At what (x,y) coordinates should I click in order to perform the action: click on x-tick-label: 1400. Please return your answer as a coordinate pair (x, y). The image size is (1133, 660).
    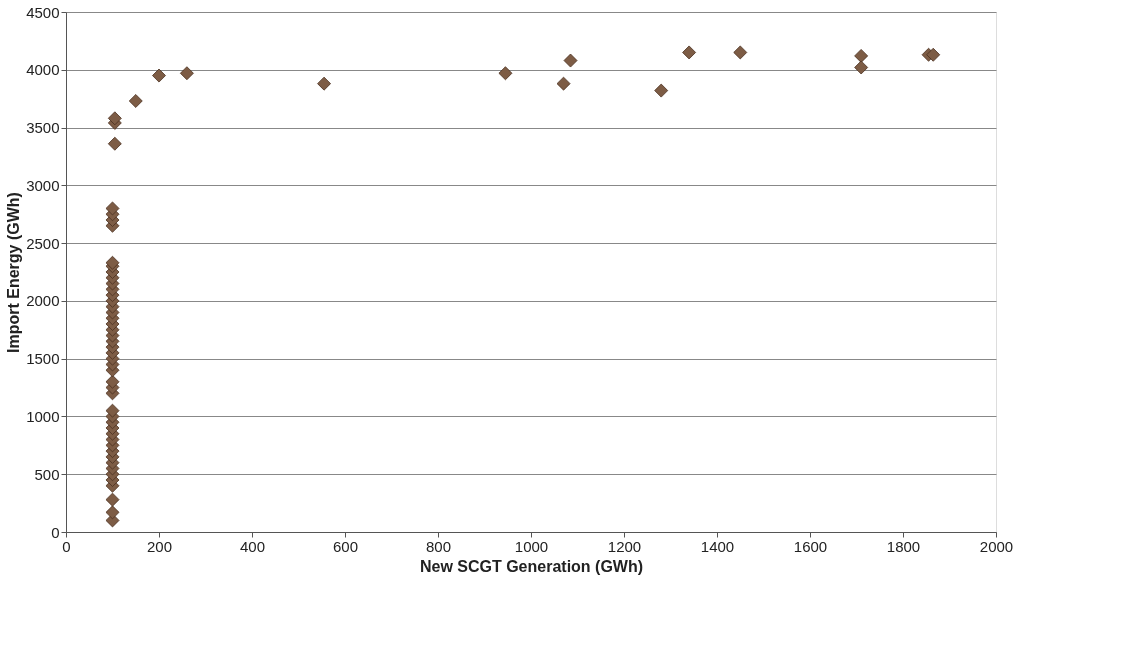
    Looking at the image, I should click on (717, 546).